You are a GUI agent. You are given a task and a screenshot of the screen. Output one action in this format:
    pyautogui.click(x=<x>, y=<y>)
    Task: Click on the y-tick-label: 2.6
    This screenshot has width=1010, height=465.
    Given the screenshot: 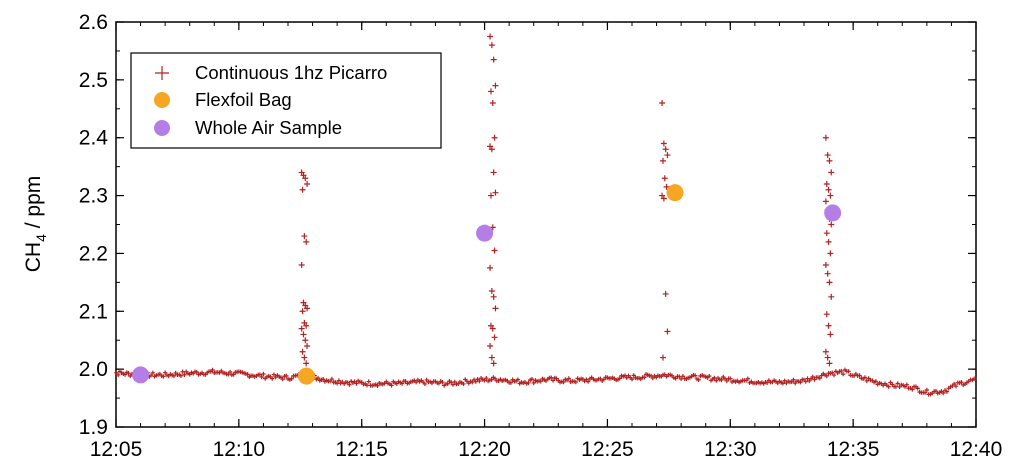 What is the action you would take?
    pyautogui.click(x=93, y=22)
    